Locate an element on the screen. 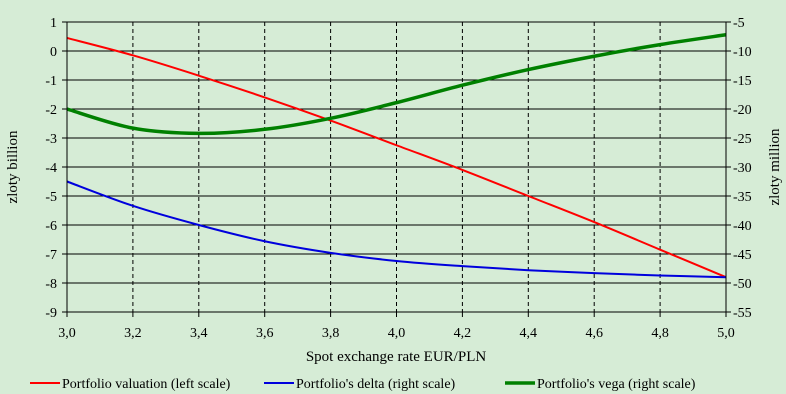 The height and width of the screenshot is (394, 786). y-left-tick-label: 0 is located at coordinates (53, 52).